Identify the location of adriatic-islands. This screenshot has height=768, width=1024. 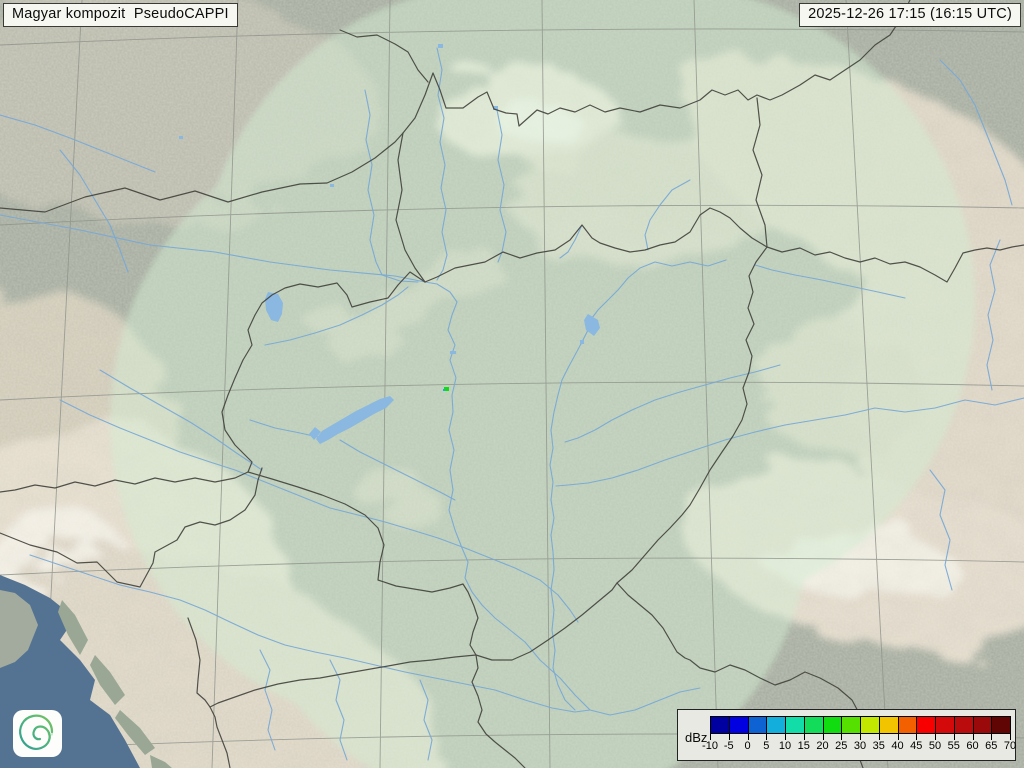
(115, 684).